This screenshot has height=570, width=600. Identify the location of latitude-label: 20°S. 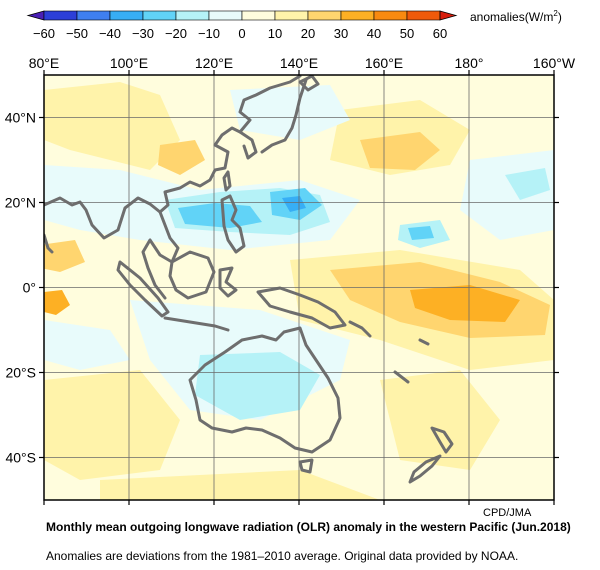
(20, 373).